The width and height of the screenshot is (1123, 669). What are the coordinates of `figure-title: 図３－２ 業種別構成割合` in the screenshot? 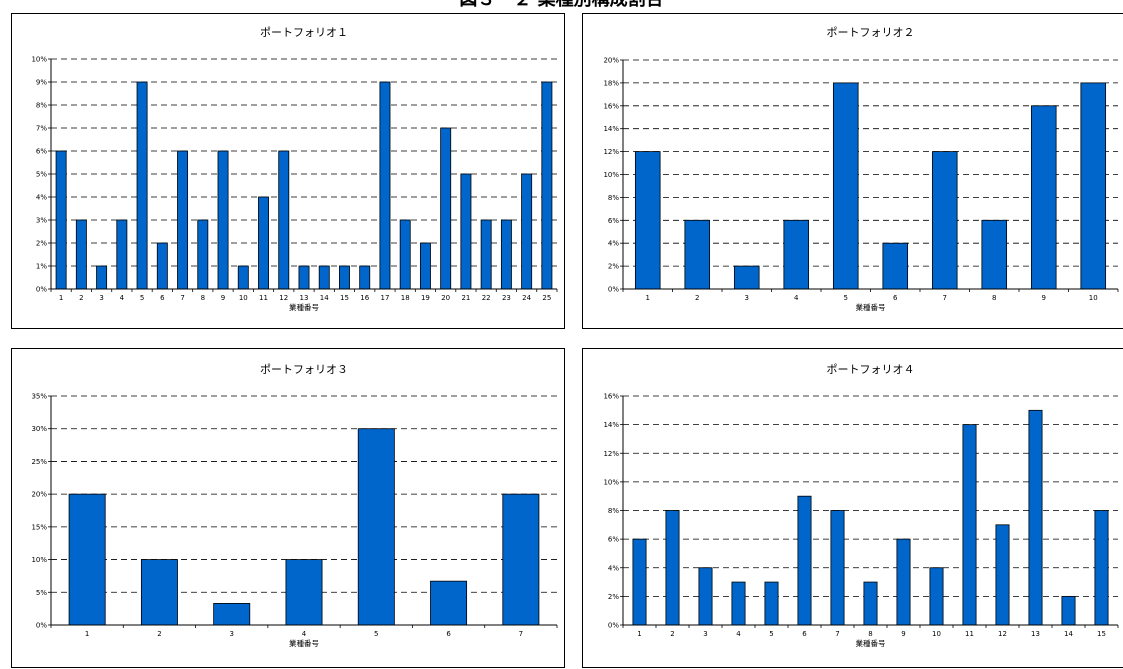 It's located at (561, 5).